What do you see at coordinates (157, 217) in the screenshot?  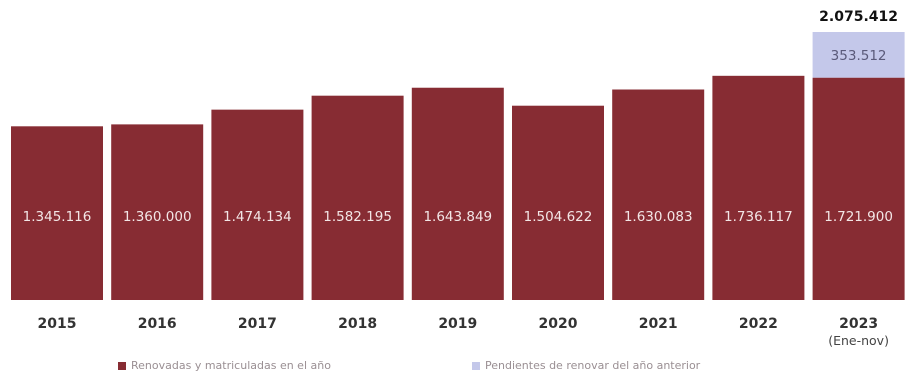 I see `bar-value-label-2016: 1.360.000` at bounding box center [157, 217].